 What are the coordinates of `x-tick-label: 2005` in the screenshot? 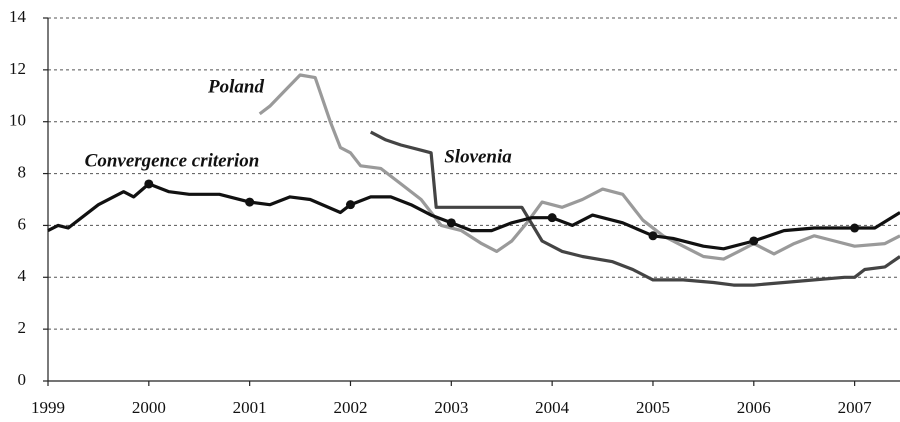 It's located at (653, 407).